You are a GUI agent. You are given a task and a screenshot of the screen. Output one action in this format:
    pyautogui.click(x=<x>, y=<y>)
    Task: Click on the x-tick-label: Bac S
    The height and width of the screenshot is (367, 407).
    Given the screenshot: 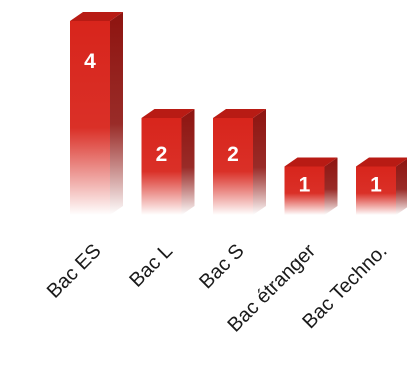 What is the action you would take?
    pyautogui.click(x=221, y=266)
    